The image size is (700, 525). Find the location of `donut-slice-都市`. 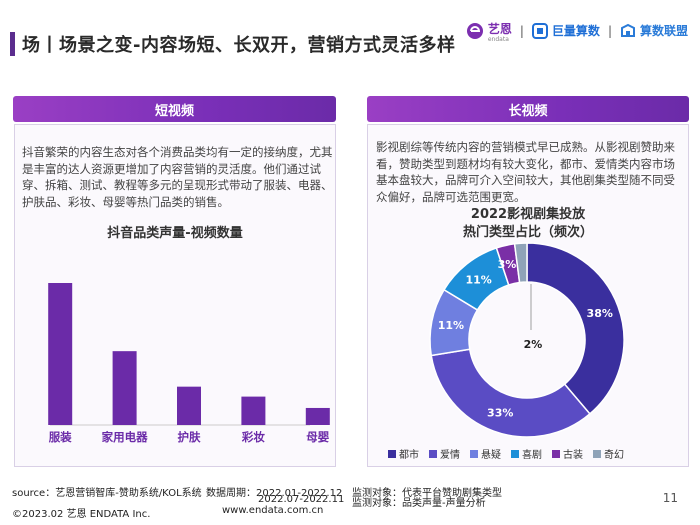

donut-slice-都市 is located at coordinates (575, 328).